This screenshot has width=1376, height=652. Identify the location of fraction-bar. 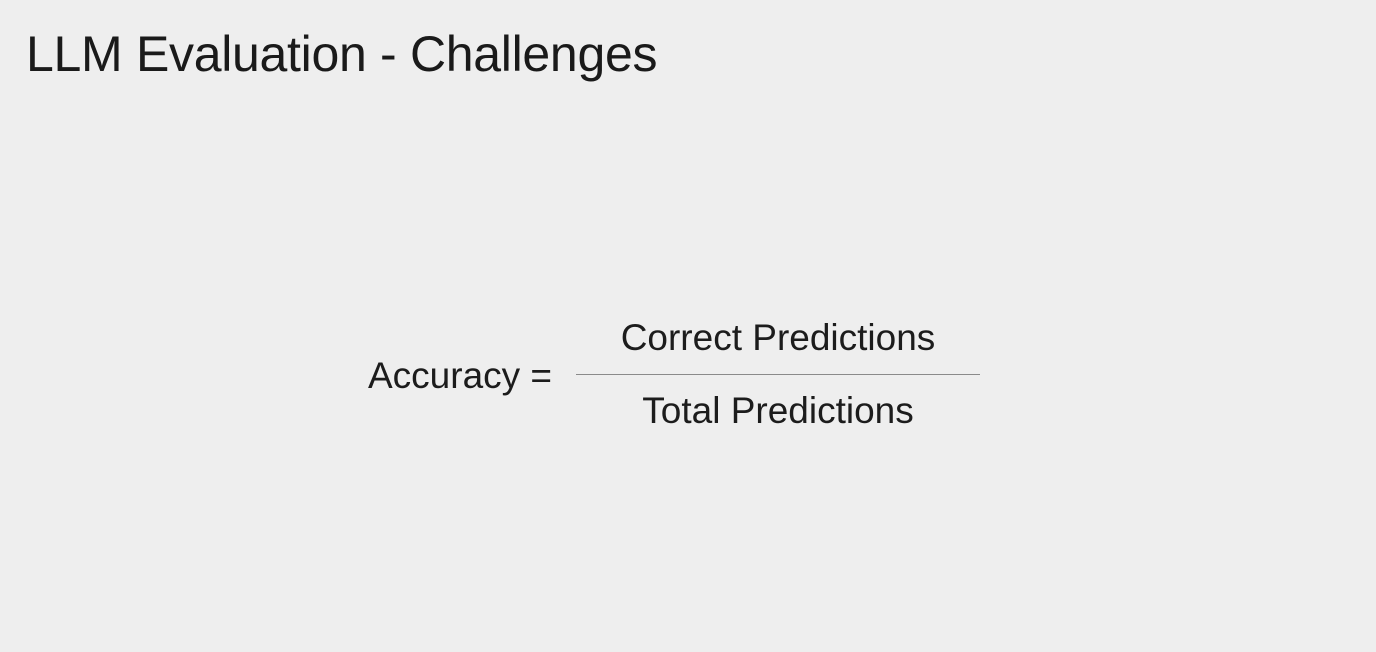
(778, 374).